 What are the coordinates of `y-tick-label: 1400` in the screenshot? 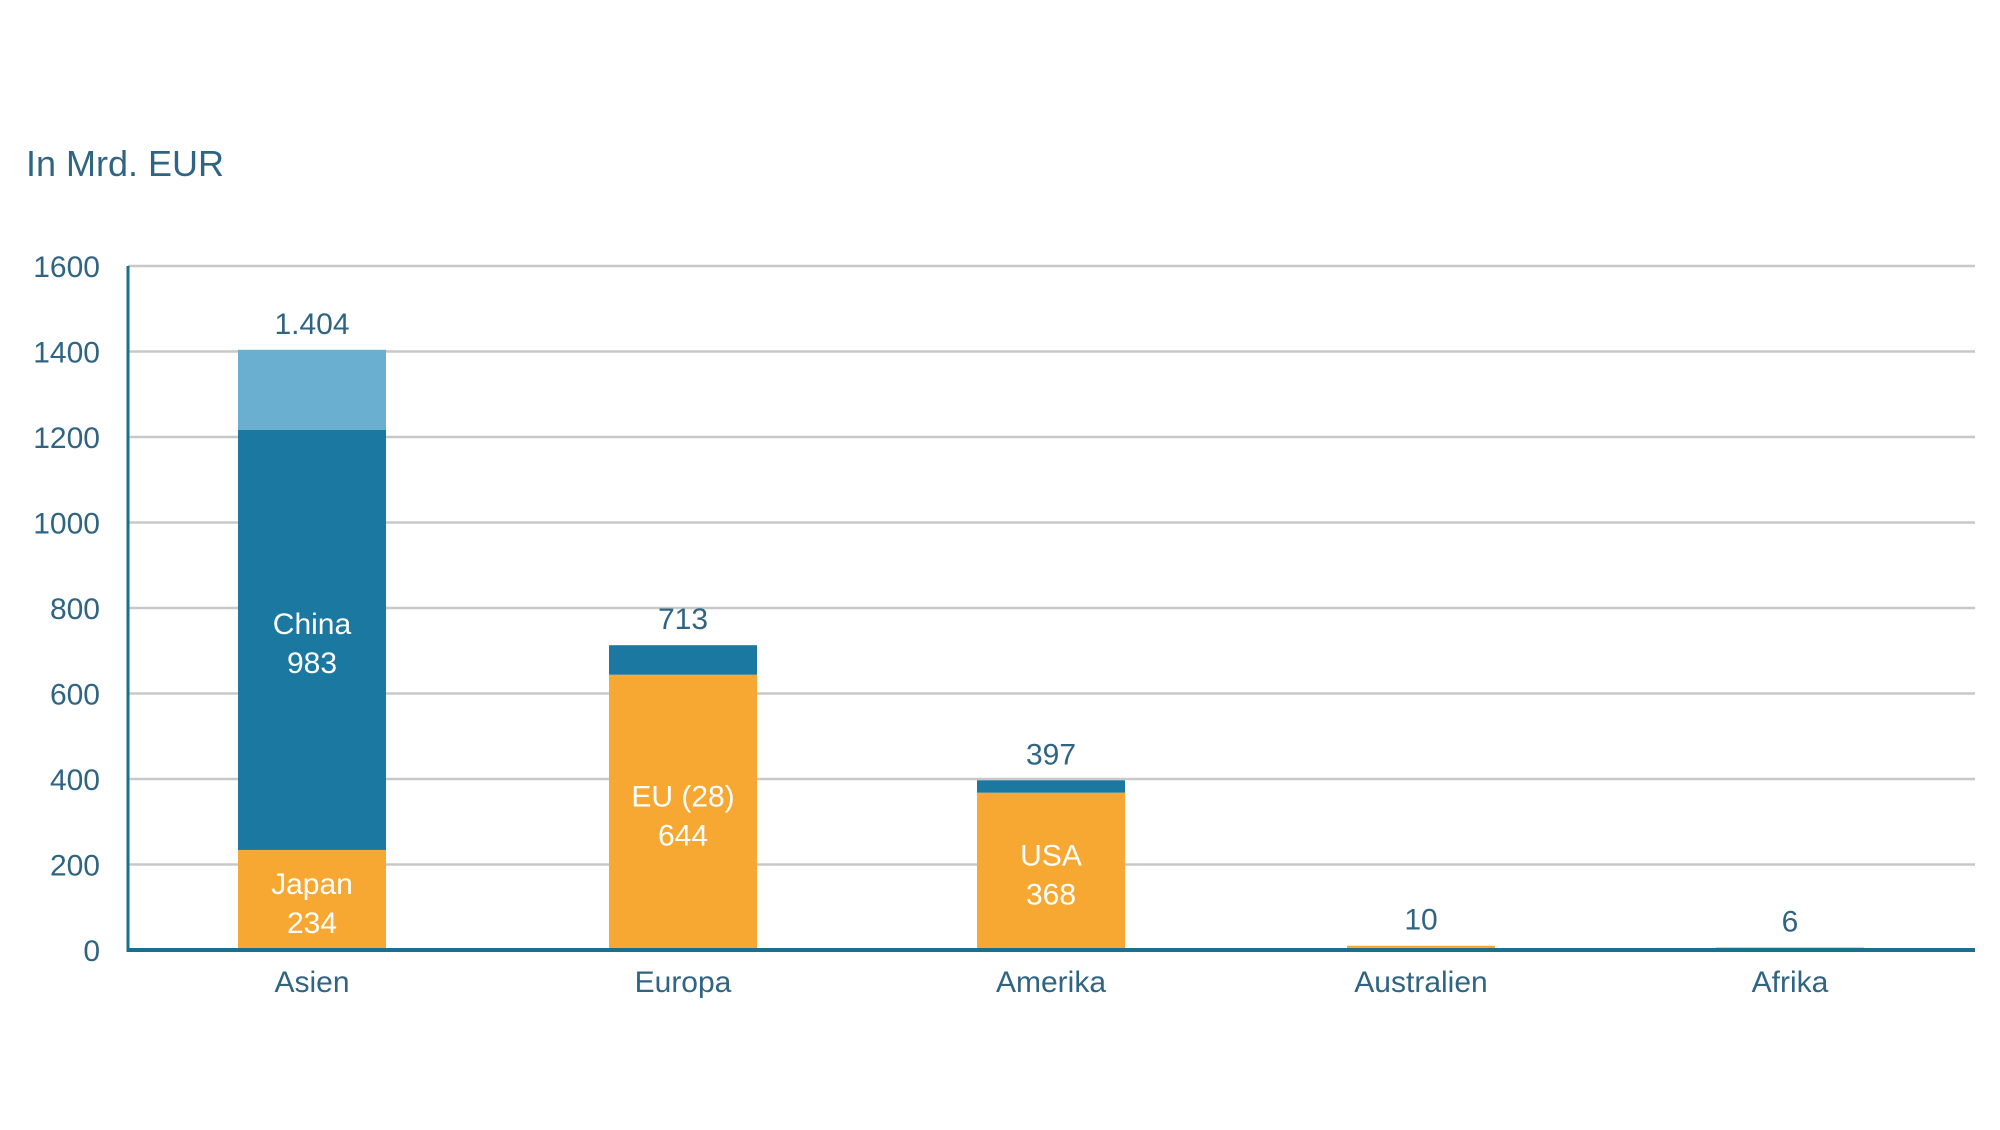 It's located at (66, 353).